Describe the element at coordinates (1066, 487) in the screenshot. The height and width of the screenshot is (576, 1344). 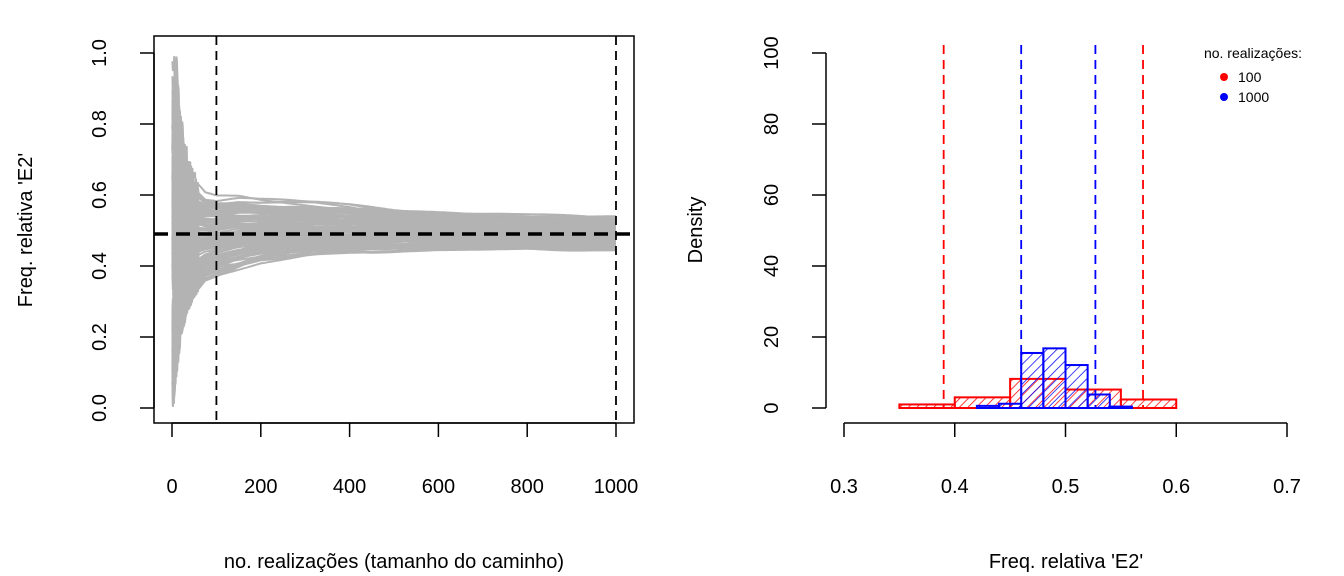
I see `x-tick-label: 0.5` at that location.